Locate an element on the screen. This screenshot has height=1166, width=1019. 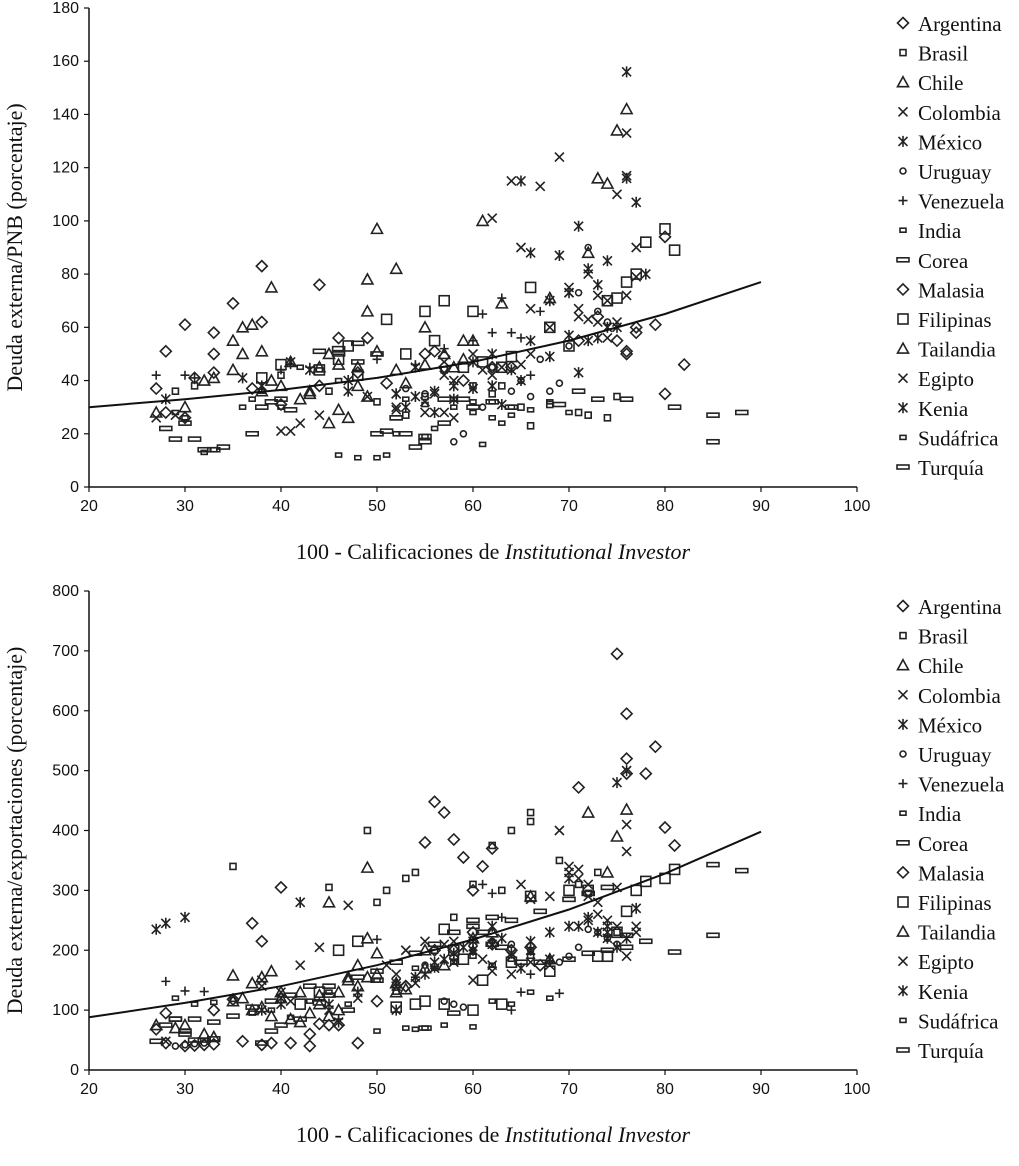
point-india is located at coordinates (549, 998).